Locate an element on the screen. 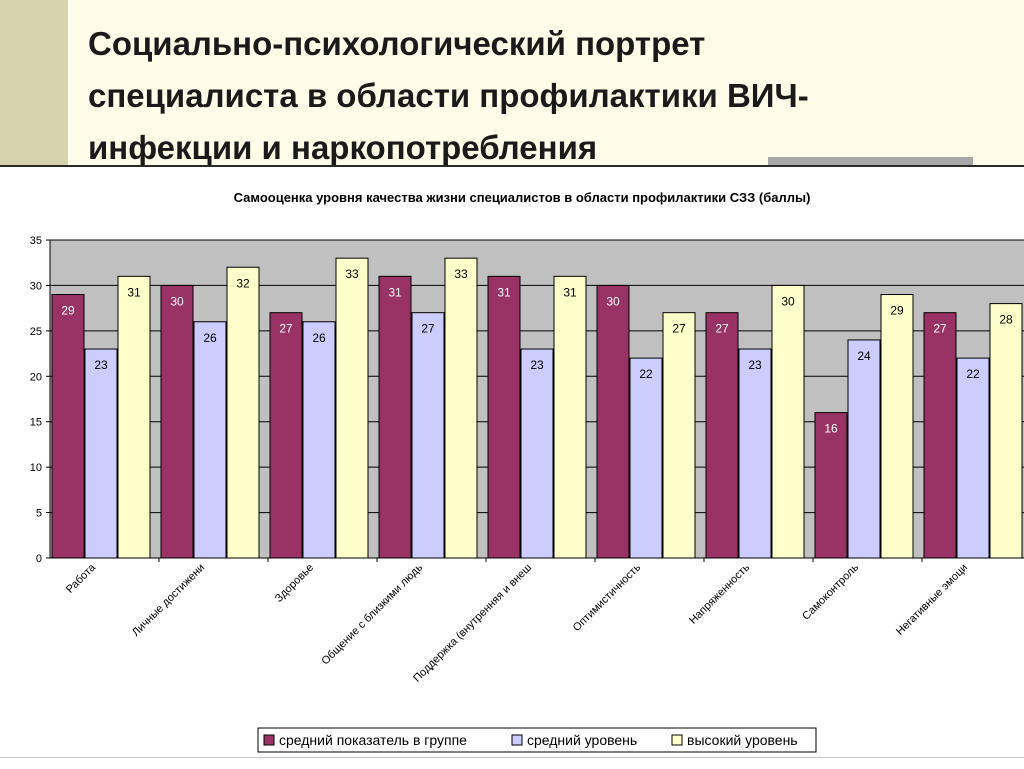  title-divider is located at coordinates (512, 166).